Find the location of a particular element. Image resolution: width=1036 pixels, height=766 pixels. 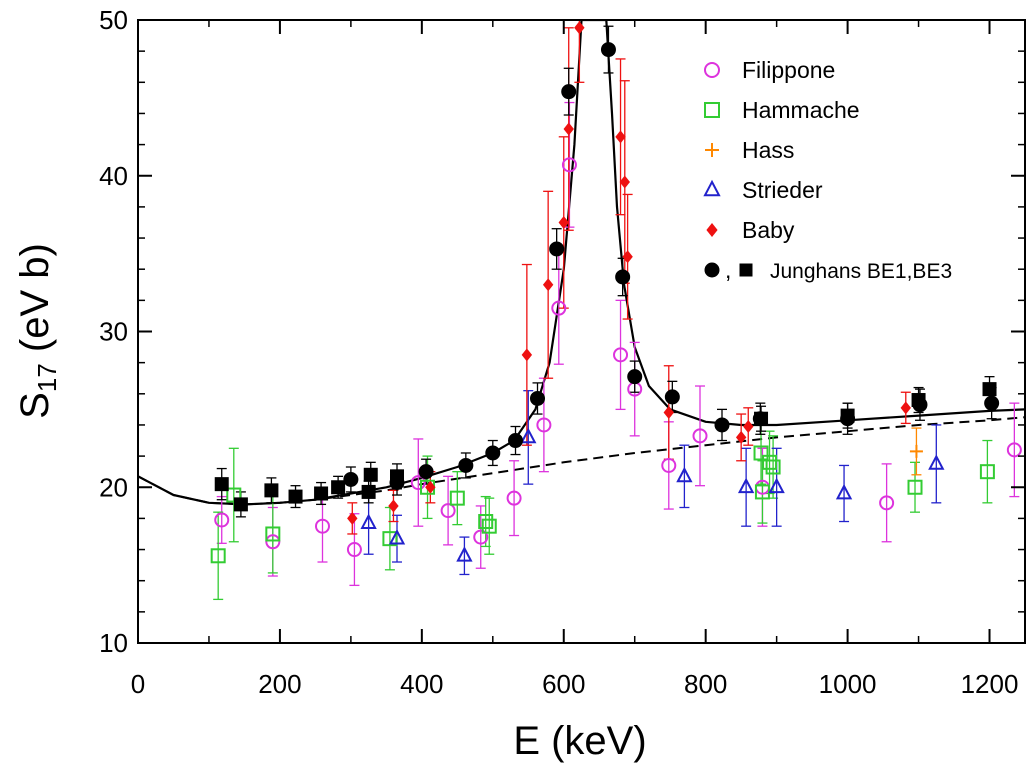

y-tick-label: 10 is located at coordinates (113, 643).